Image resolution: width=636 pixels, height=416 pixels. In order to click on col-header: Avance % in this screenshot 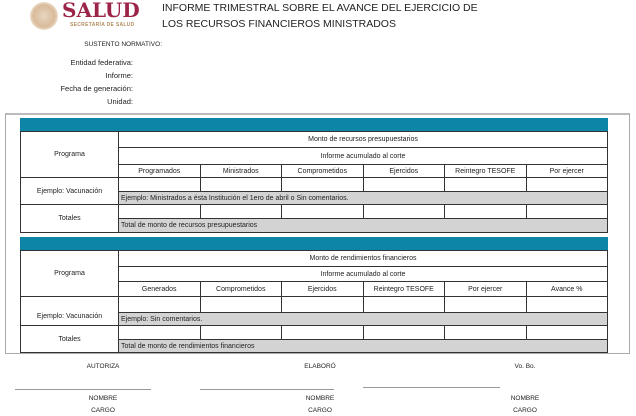, I will do `click(566, 289)`.